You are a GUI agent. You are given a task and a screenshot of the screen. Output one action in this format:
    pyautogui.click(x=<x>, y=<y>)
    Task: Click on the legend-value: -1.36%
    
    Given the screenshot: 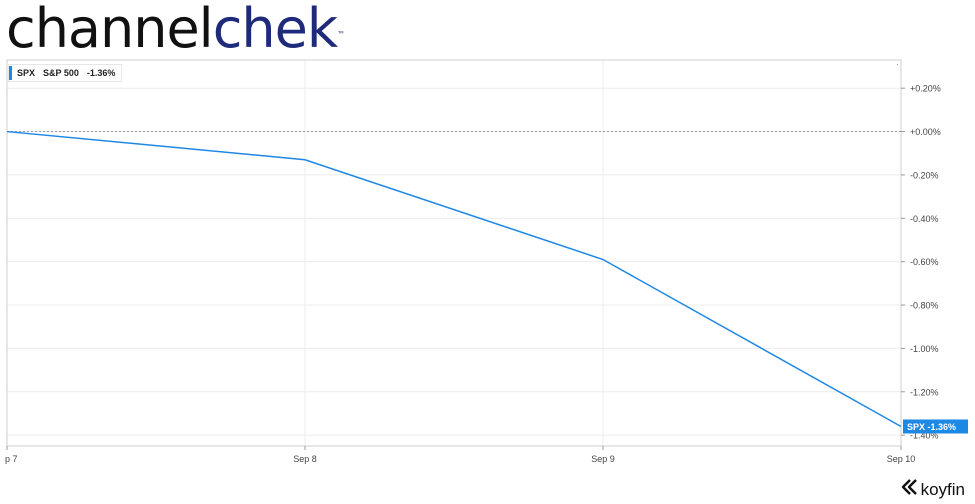 What is the action you would take?
    pyautogui.click(x=101, y=73)
    